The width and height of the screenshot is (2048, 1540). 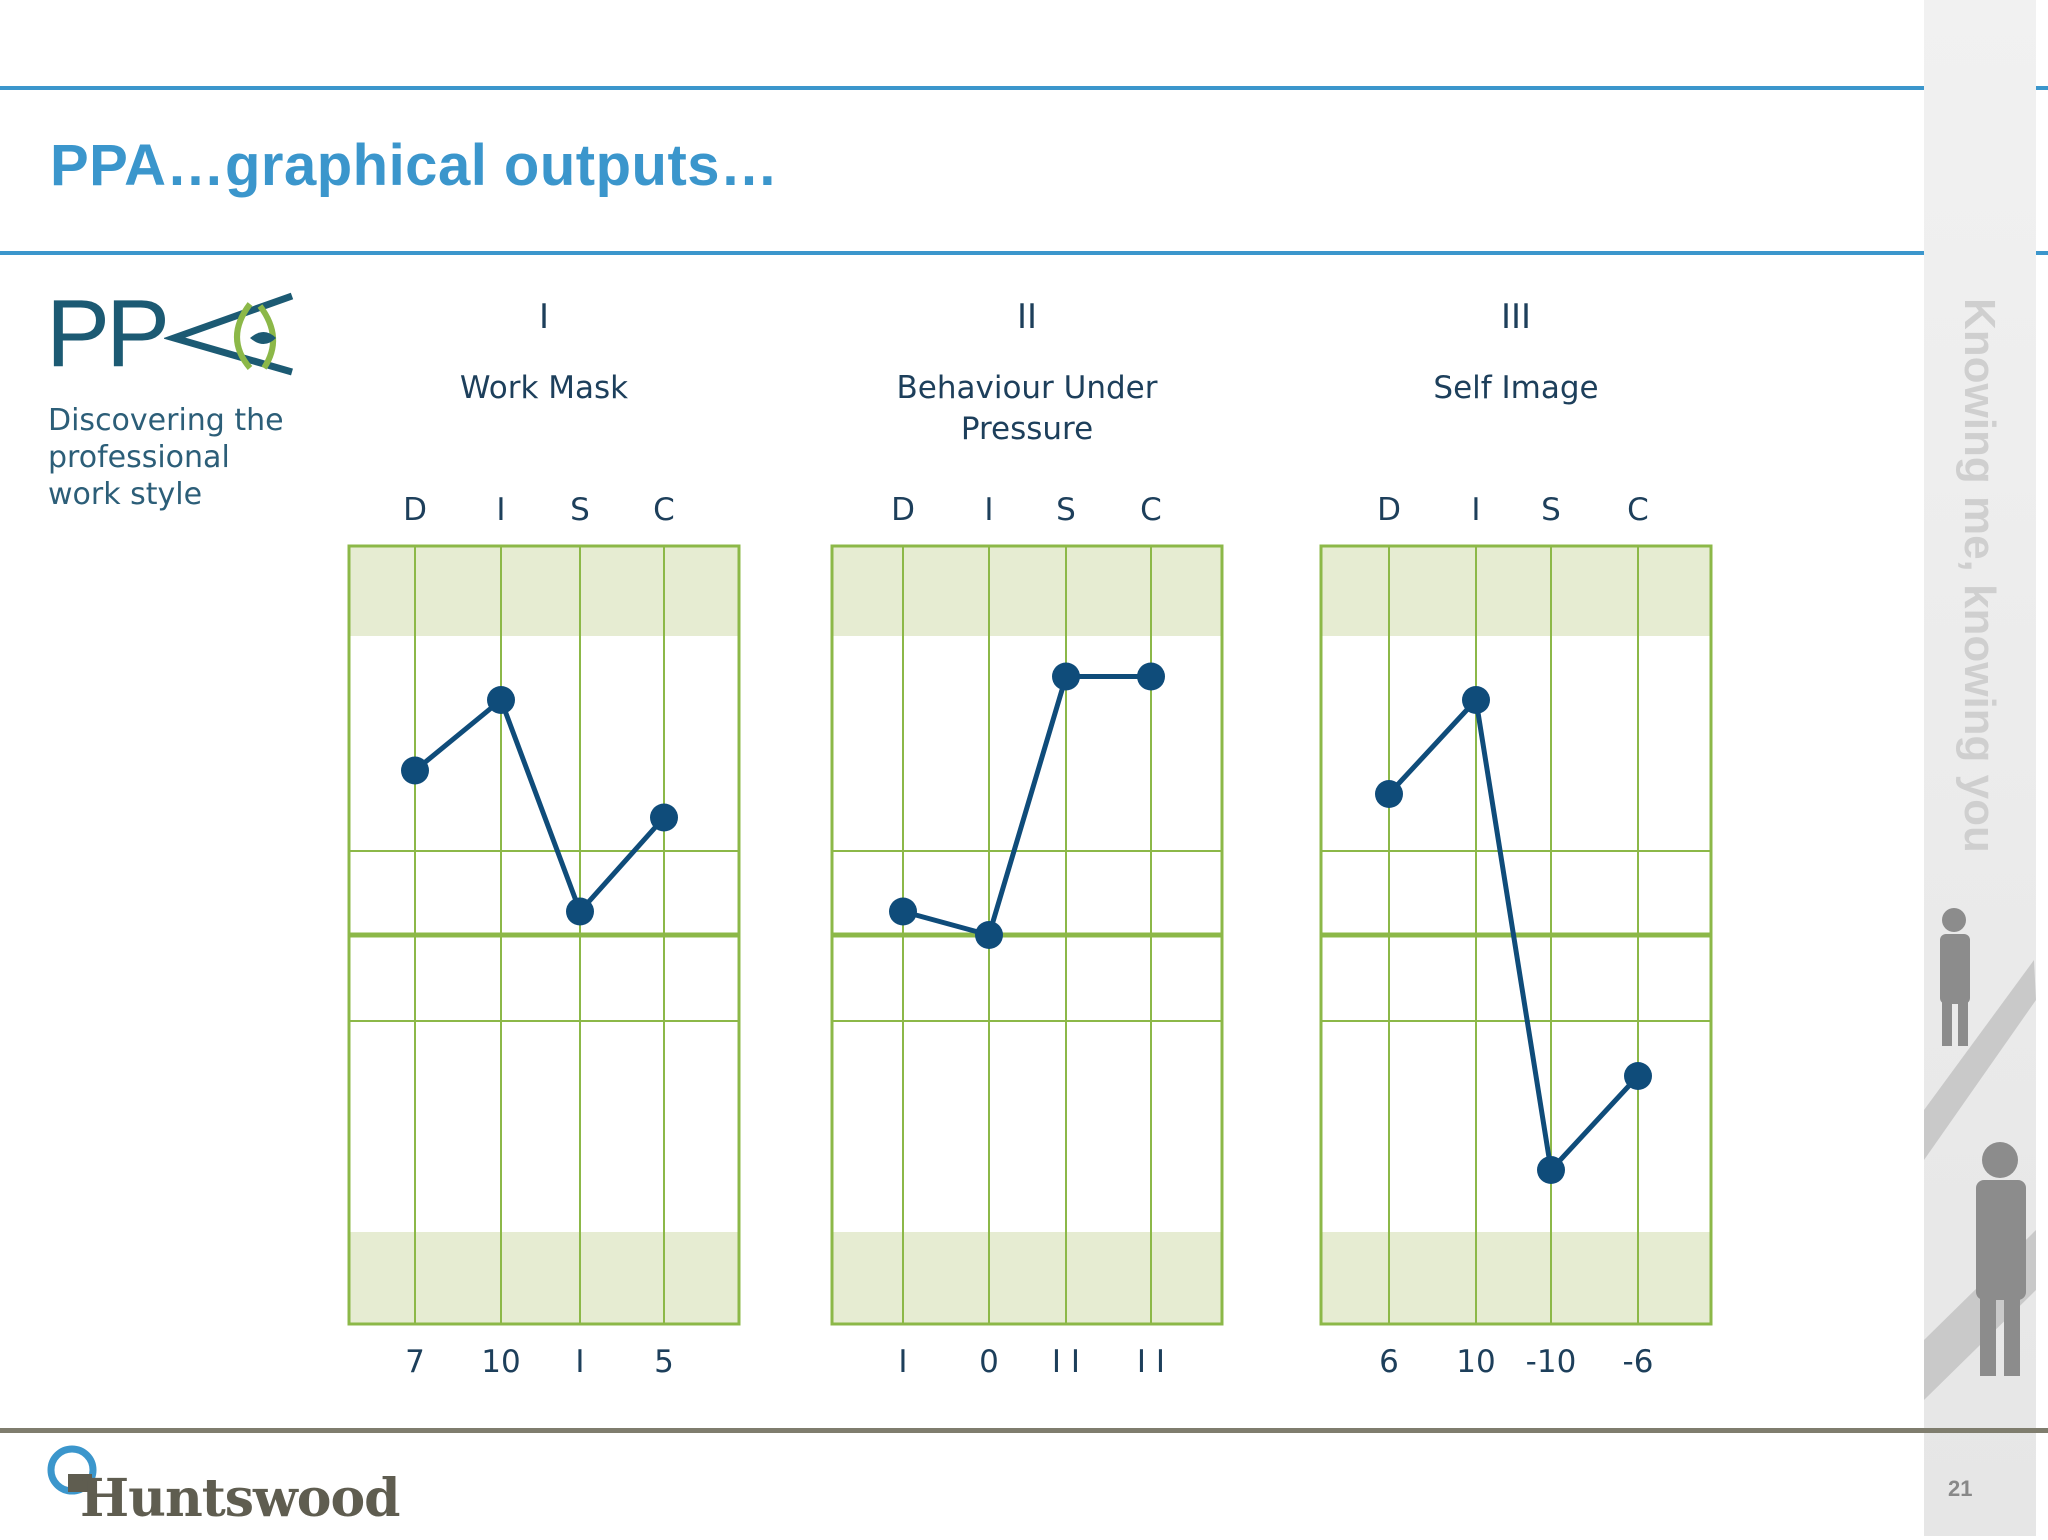 What do you see at coordinates (415, 1362) in the screenshot?
I see `value-label: 7` at bounding box center [415, 1362].